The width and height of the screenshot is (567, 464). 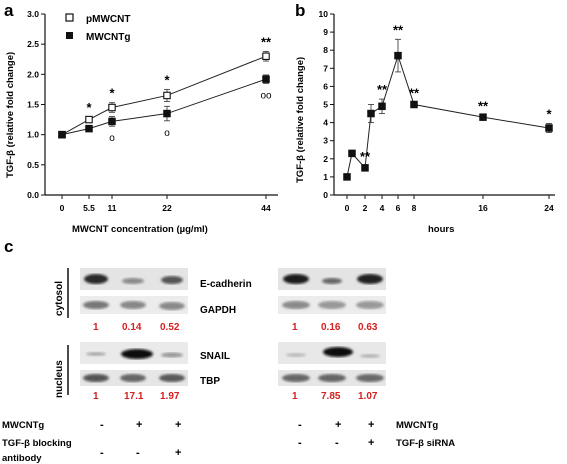 What do you see at coordinates (108, 37) in the screenshot?
I see `legend-label-mwcntg: MWCNTg` at bounding box center [108, 37].